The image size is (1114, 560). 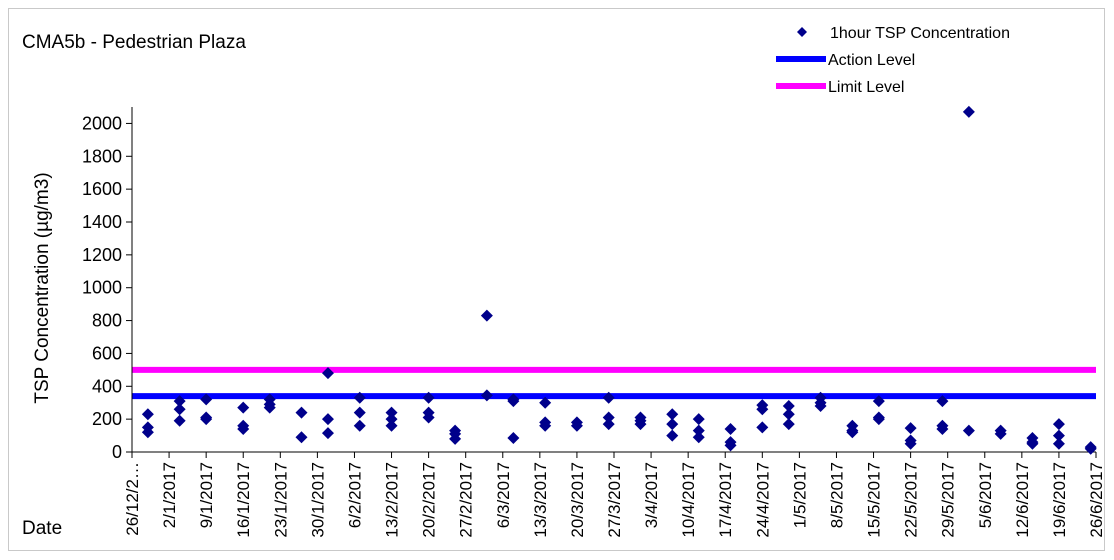 I want to click on x-tick-label: 9/1/2017, so click(x=206, y=495).